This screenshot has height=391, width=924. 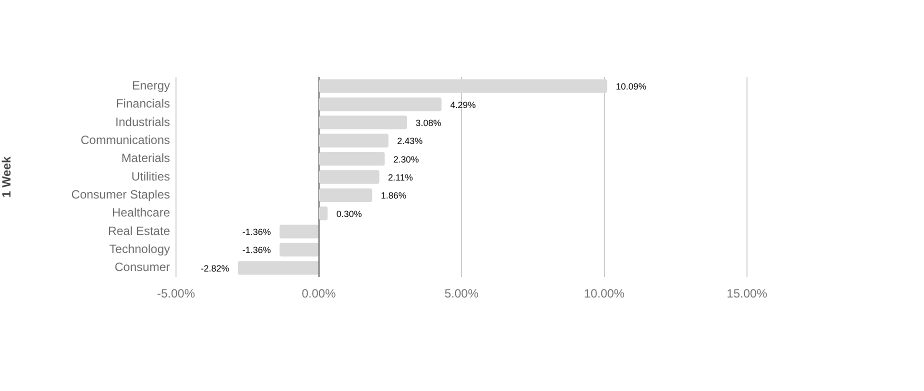 What do you see at coordinates (747, 293) in the screenshot?
I see `x-tick-label: 15.00%` at bounding box center [747, 293].